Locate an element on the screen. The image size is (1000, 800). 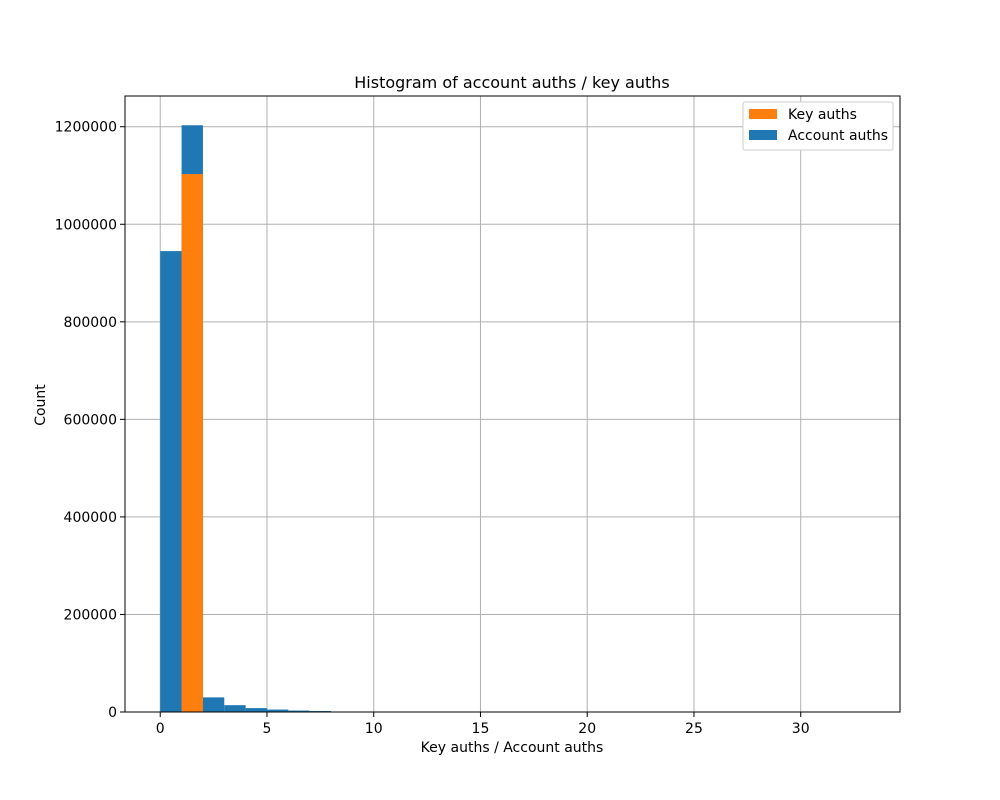
x-tick-label: 20 is located at coordinates (587, 729).